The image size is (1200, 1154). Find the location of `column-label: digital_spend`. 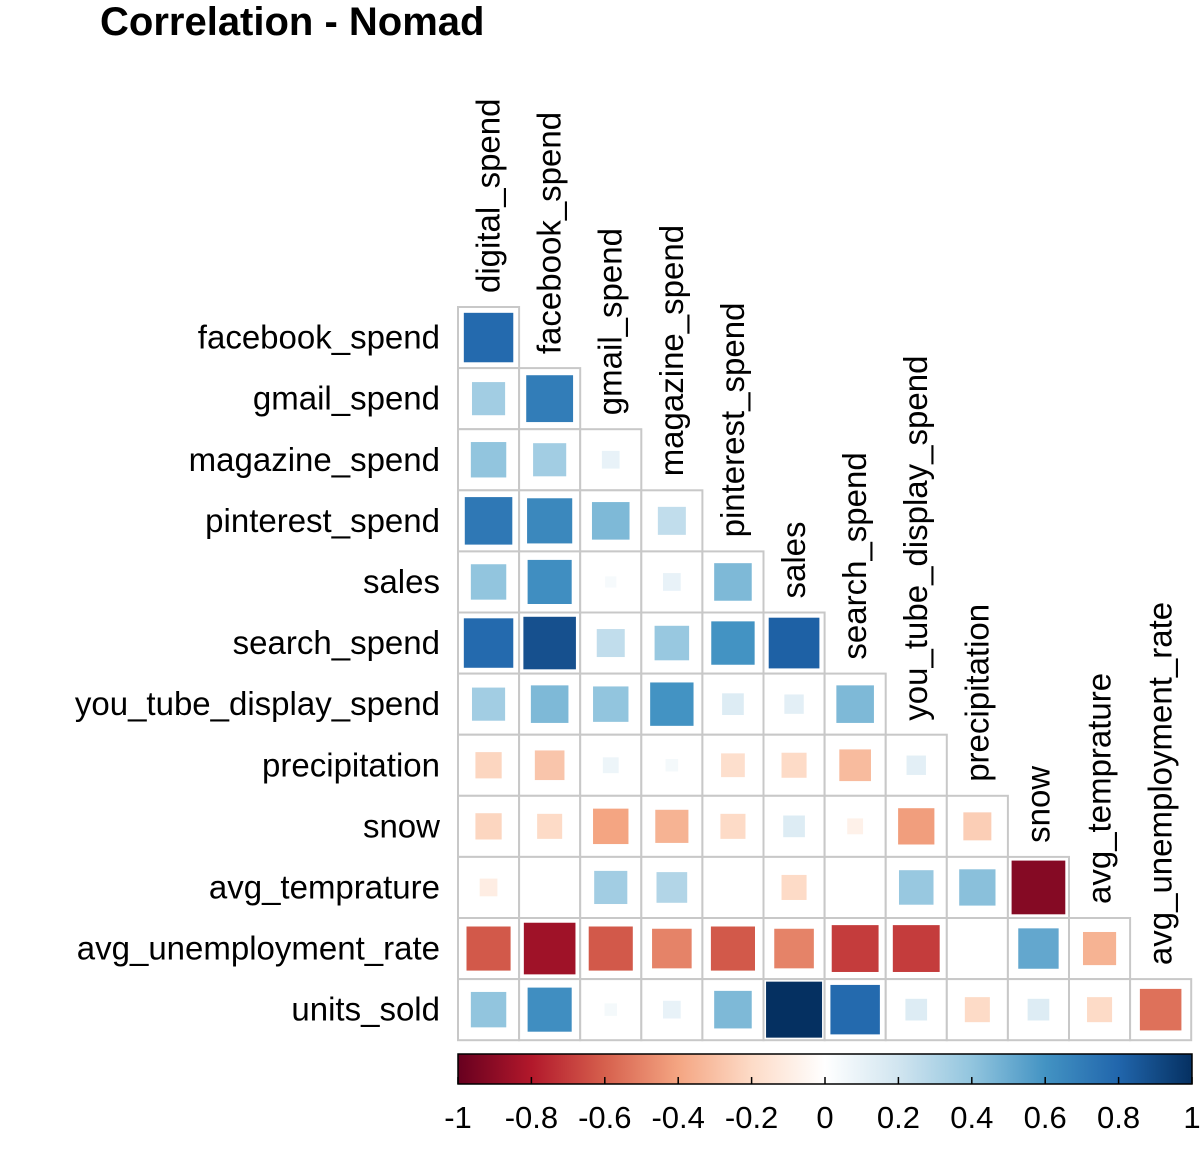

column-label: digital_spend is located at coordinates (488, 196).